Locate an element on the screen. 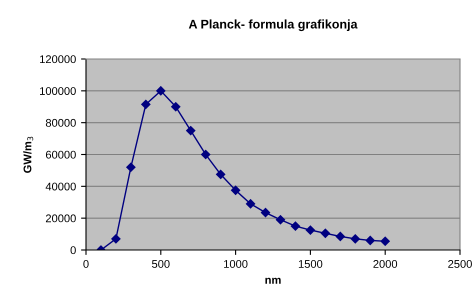 The width and height of the screenshot is (472, 300). y-axis-title: GW/m$_{3}$ is located at coordinates (28, 154).